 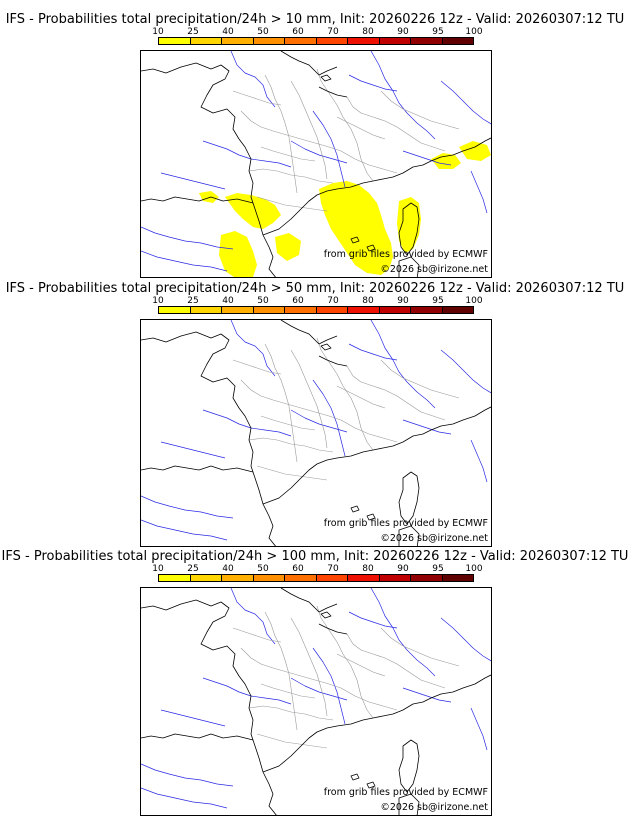 I want to click on copyright-notice: ©2026 sb@irizone.net, so click(x=434, y=269).